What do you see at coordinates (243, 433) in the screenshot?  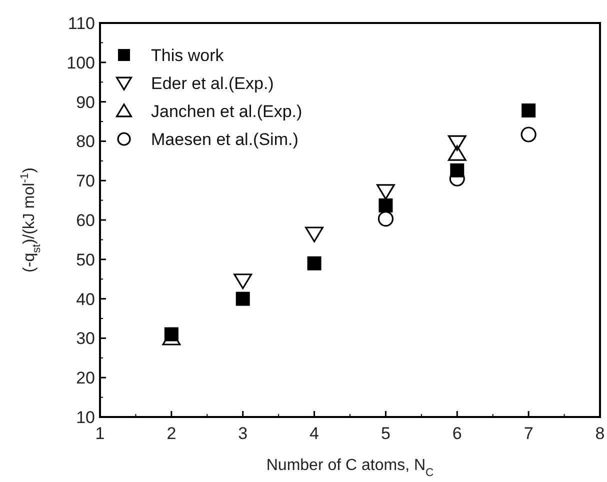 I see `x-tick-label: 3` at bounding box center [243, 433].